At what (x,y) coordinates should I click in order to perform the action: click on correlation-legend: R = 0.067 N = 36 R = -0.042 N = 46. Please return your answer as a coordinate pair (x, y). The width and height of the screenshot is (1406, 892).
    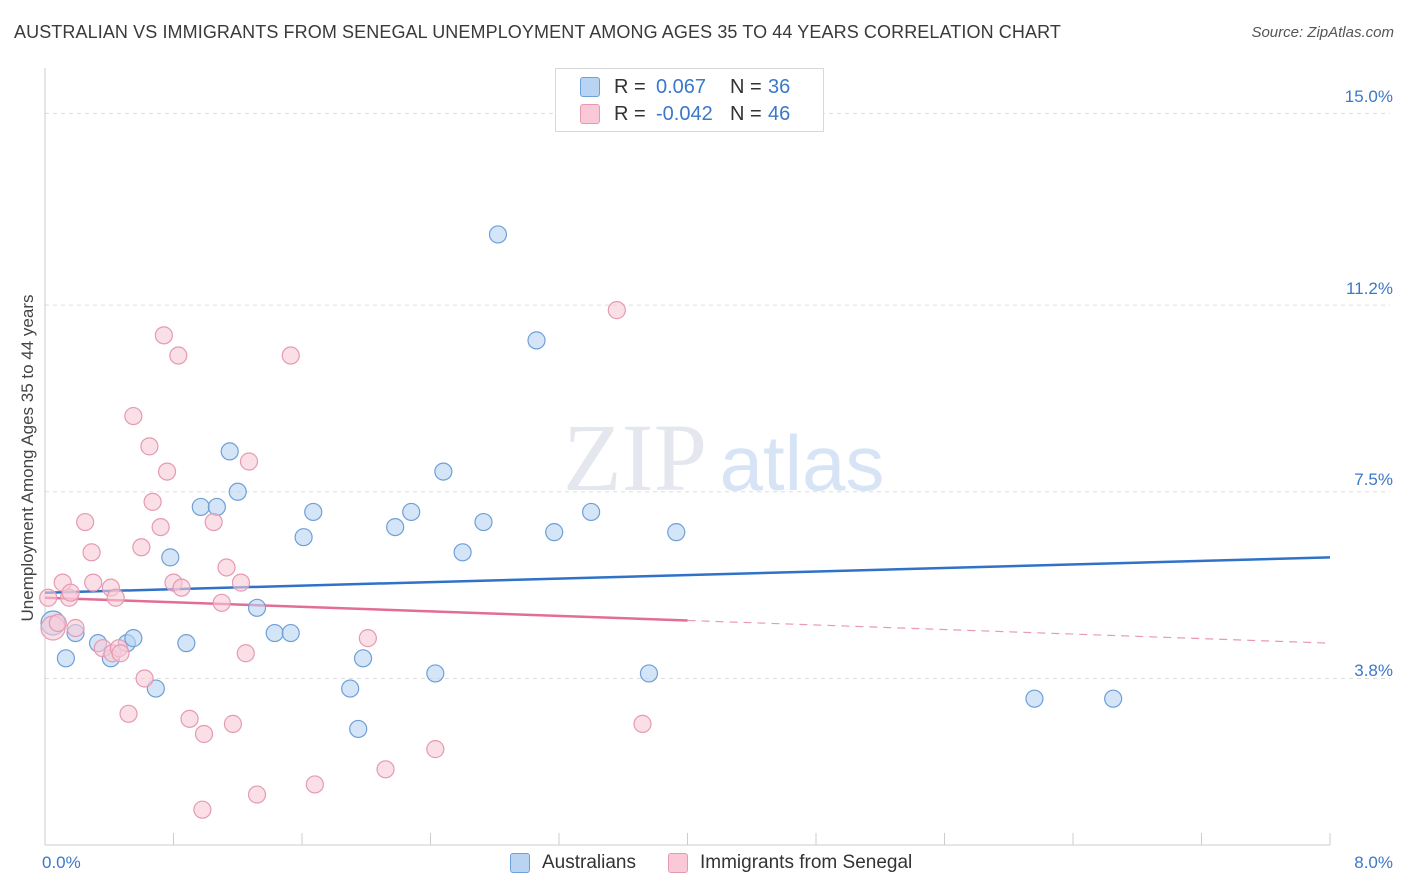
    Looking at the image, I should click on (689, 100).